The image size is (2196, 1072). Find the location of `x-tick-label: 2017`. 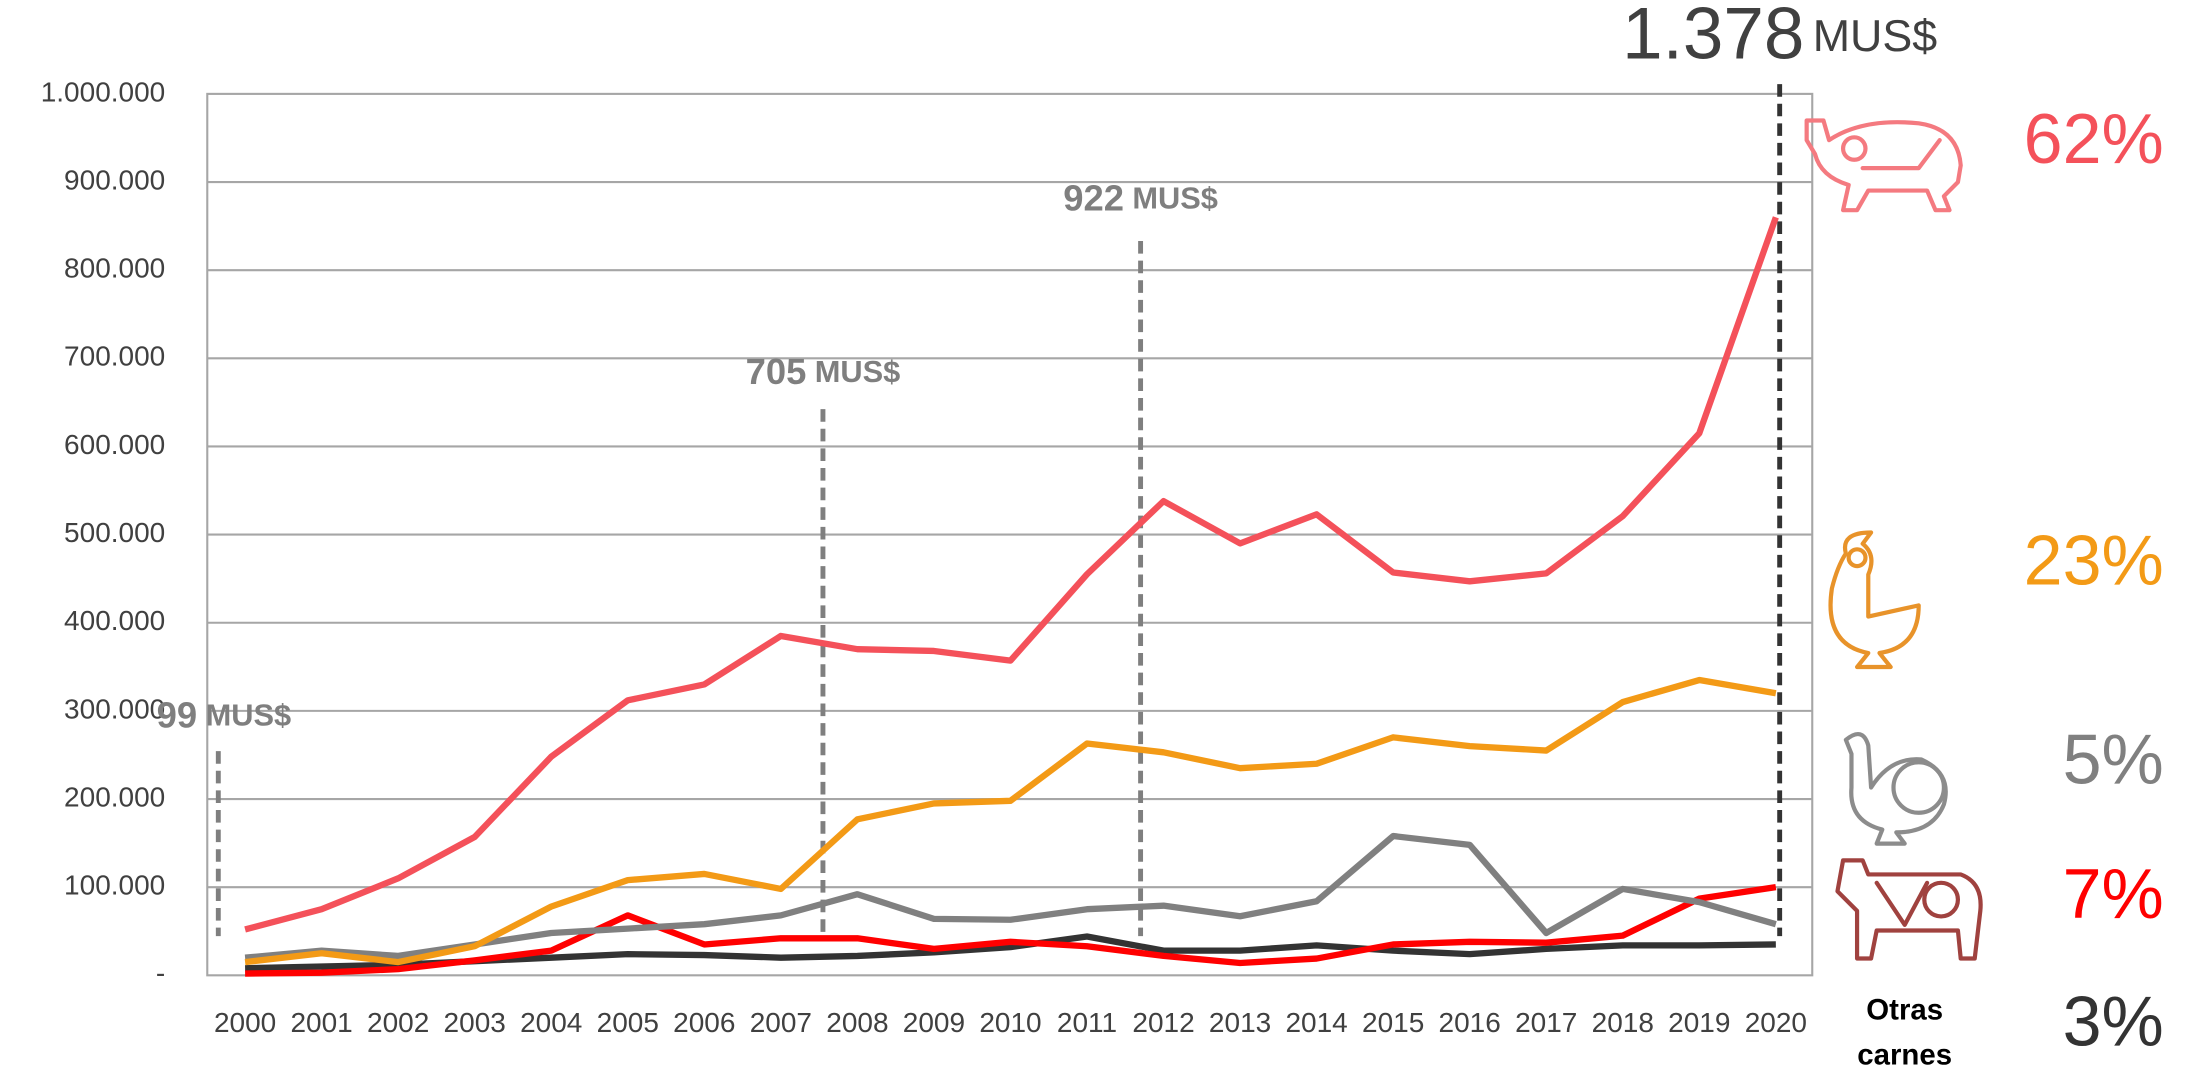

x-tick-label: 2017 is located at coordinates (1546, 1022).